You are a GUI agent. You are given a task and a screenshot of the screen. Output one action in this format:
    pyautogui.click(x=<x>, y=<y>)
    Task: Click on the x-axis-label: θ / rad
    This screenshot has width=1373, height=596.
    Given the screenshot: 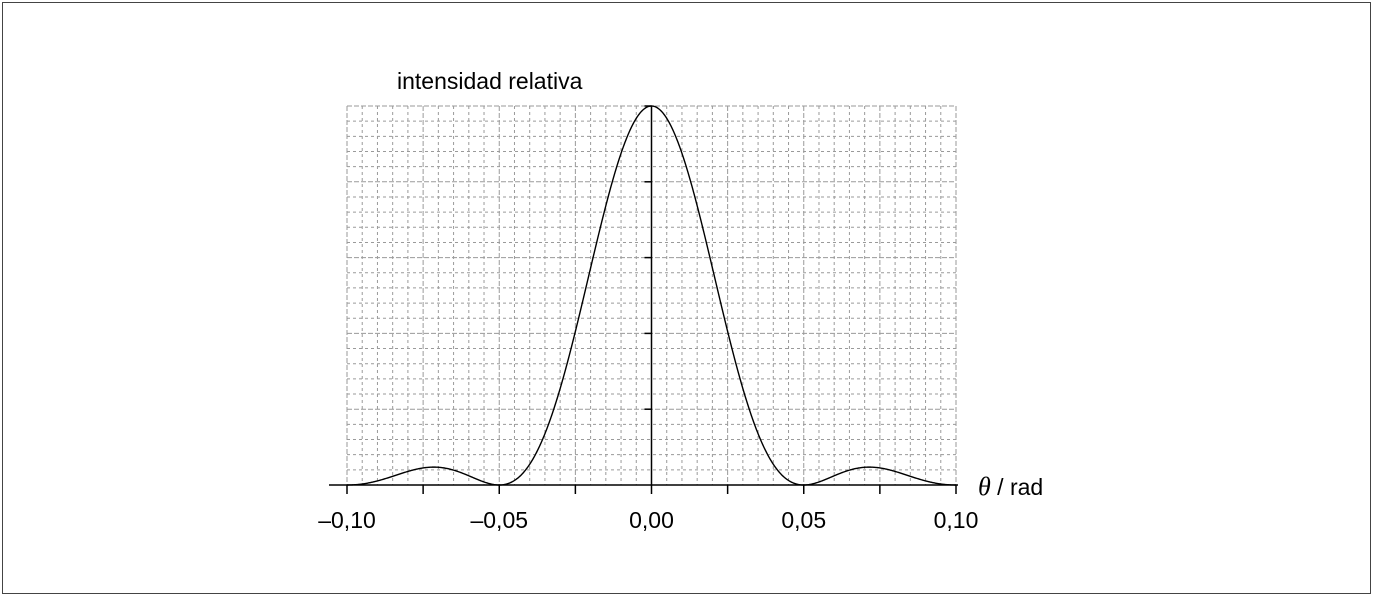 What is the action you would take?
    pyautogui.click(x=1010, y=486)
    